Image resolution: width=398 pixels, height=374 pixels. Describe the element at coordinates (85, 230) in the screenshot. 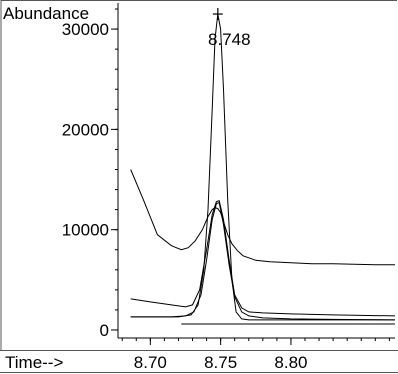

I see `y-tick-label: 10000` at that location.